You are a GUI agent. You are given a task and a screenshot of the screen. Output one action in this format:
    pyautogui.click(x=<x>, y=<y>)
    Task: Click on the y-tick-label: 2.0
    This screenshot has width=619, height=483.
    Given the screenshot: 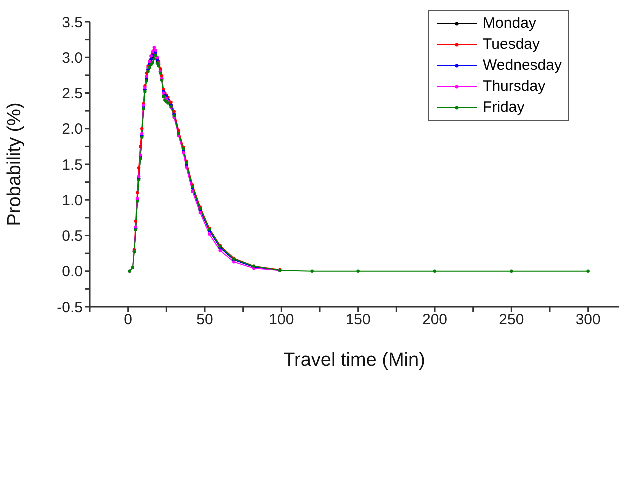 What is the action you would take?
    pyautogui.click(x=72, y=129)
    